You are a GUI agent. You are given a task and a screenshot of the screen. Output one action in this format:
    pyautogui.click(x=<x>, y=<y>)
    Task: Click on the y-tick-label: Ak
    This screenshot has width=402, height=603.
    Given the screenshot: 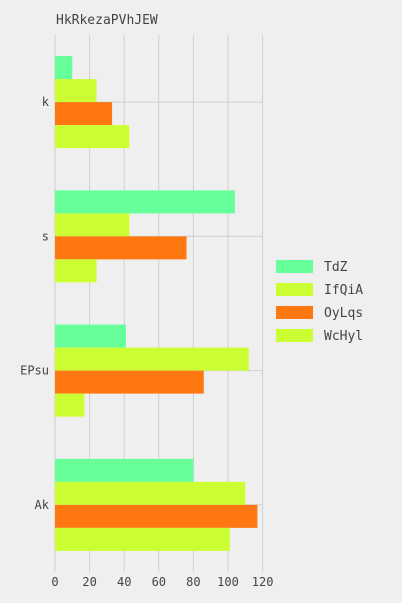 What is the action you would take?
    pyautogui.click(x=42, y=505)
    